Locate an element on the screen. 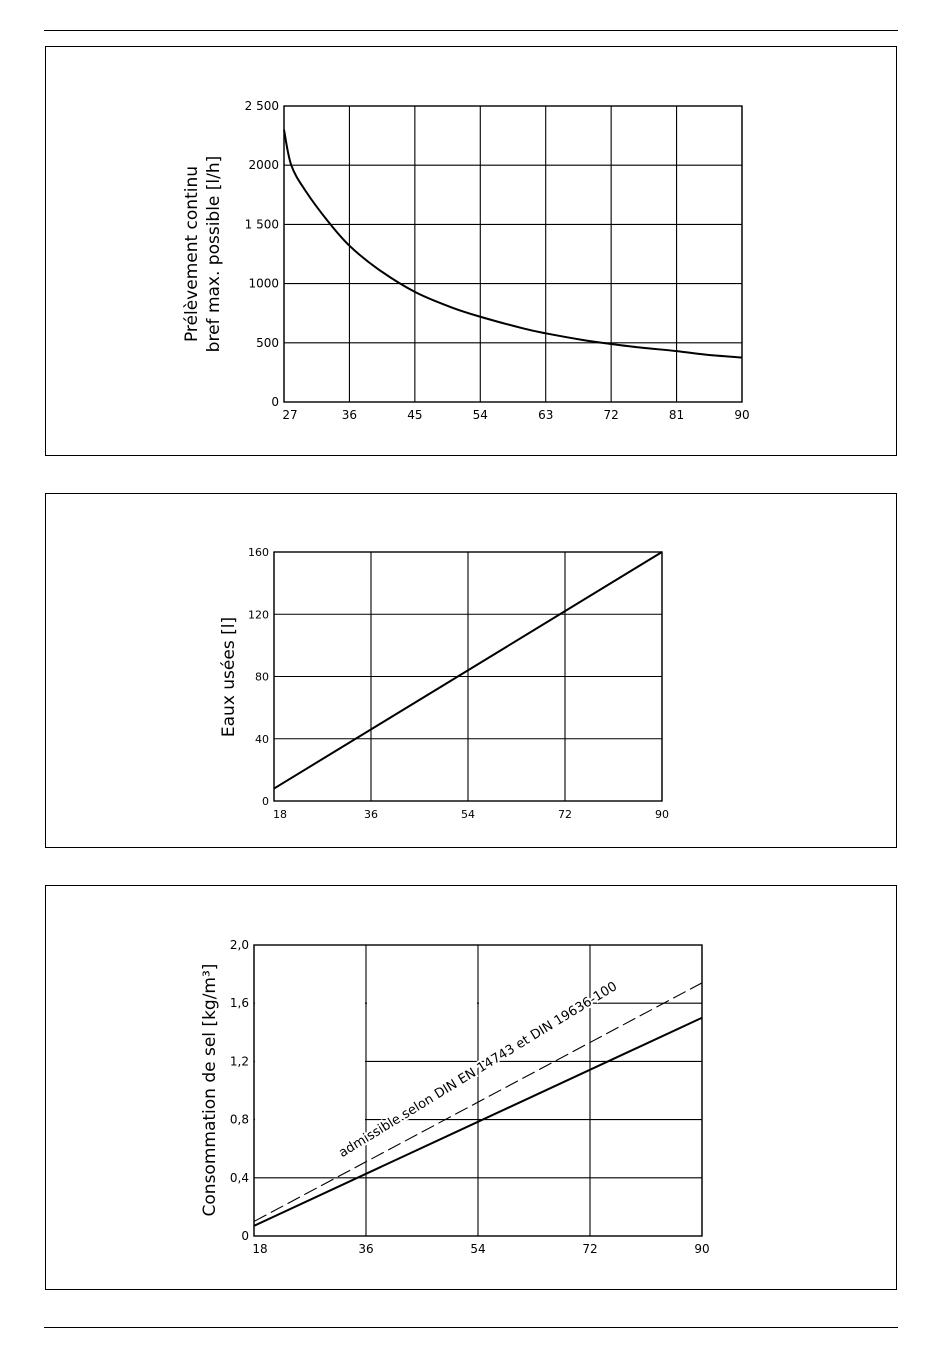  y-tick-label: 2000 is located at coordinates (263, 165).